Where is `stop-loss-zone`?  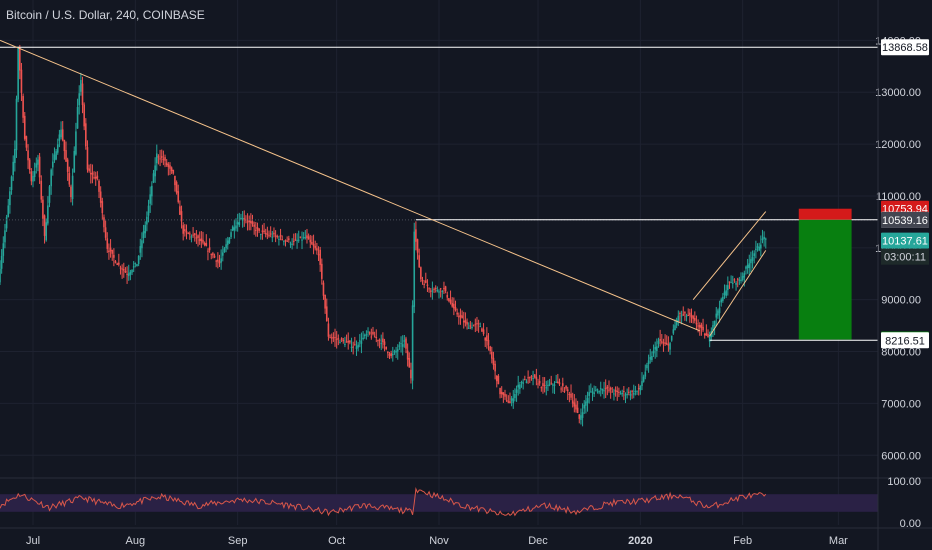 stop-loss-zone is located at coordinates (825, 214).